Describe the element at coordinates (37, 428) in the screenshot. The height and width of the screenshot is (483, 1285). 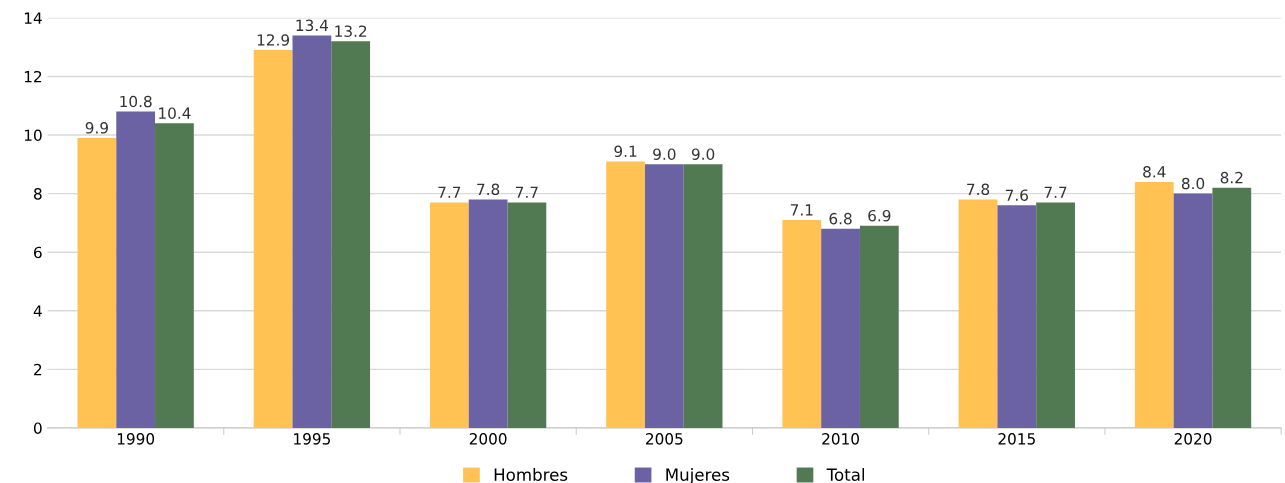
I see `y-tick-label: 0` at that location.